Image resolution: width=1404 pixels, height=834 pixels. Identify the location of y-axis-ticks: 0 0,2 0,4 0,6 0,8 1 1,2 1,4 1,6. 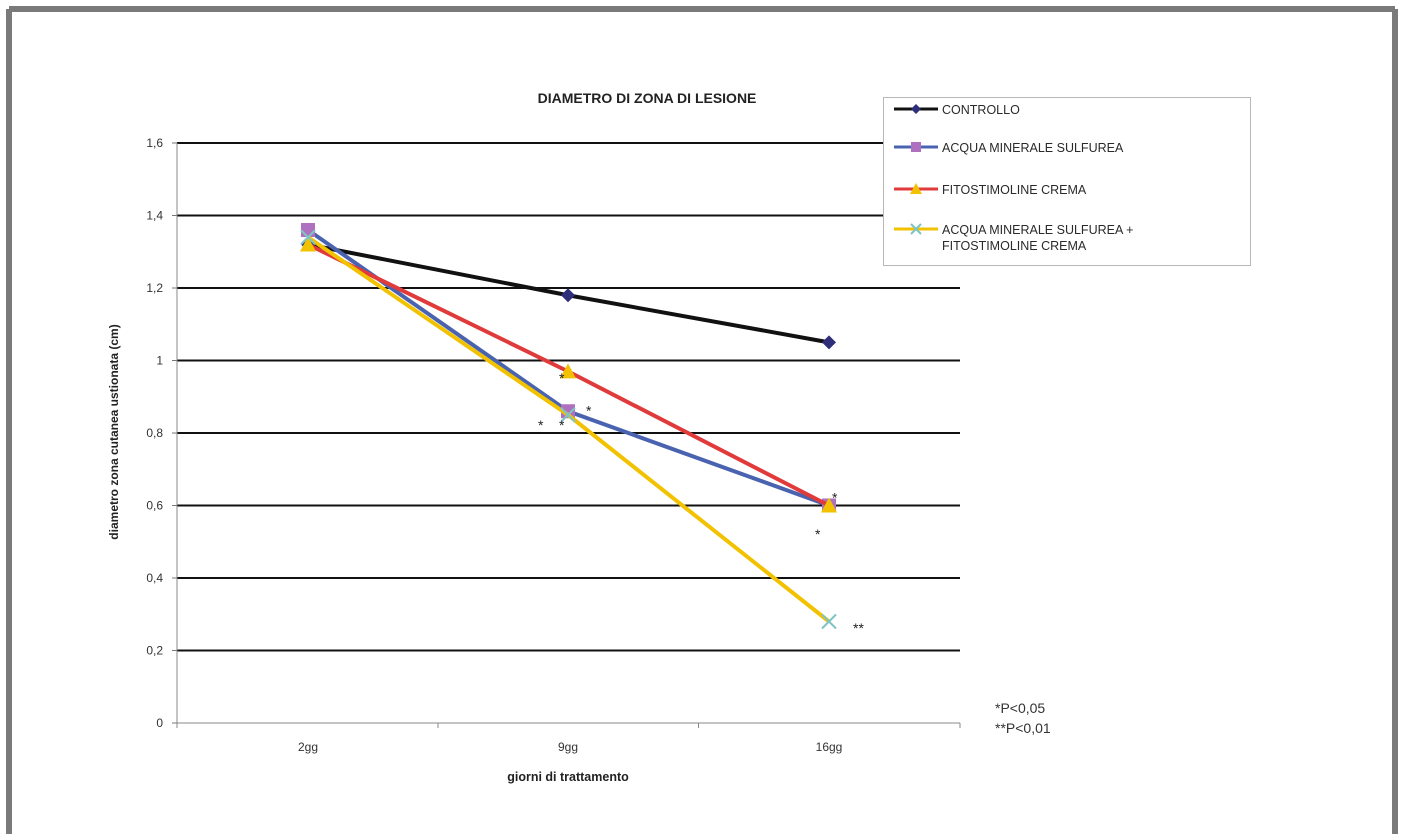
(161, 433).